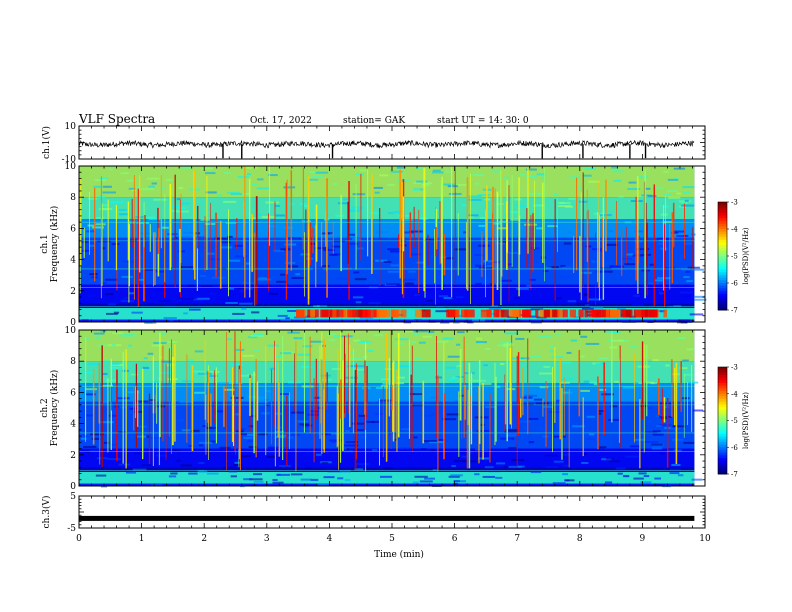 This screenshot has width=792, height=612. Describe the element at coordinates (73, 456) in the screenshot. I see `spectrogram-y-tick-label: 2` at that location.